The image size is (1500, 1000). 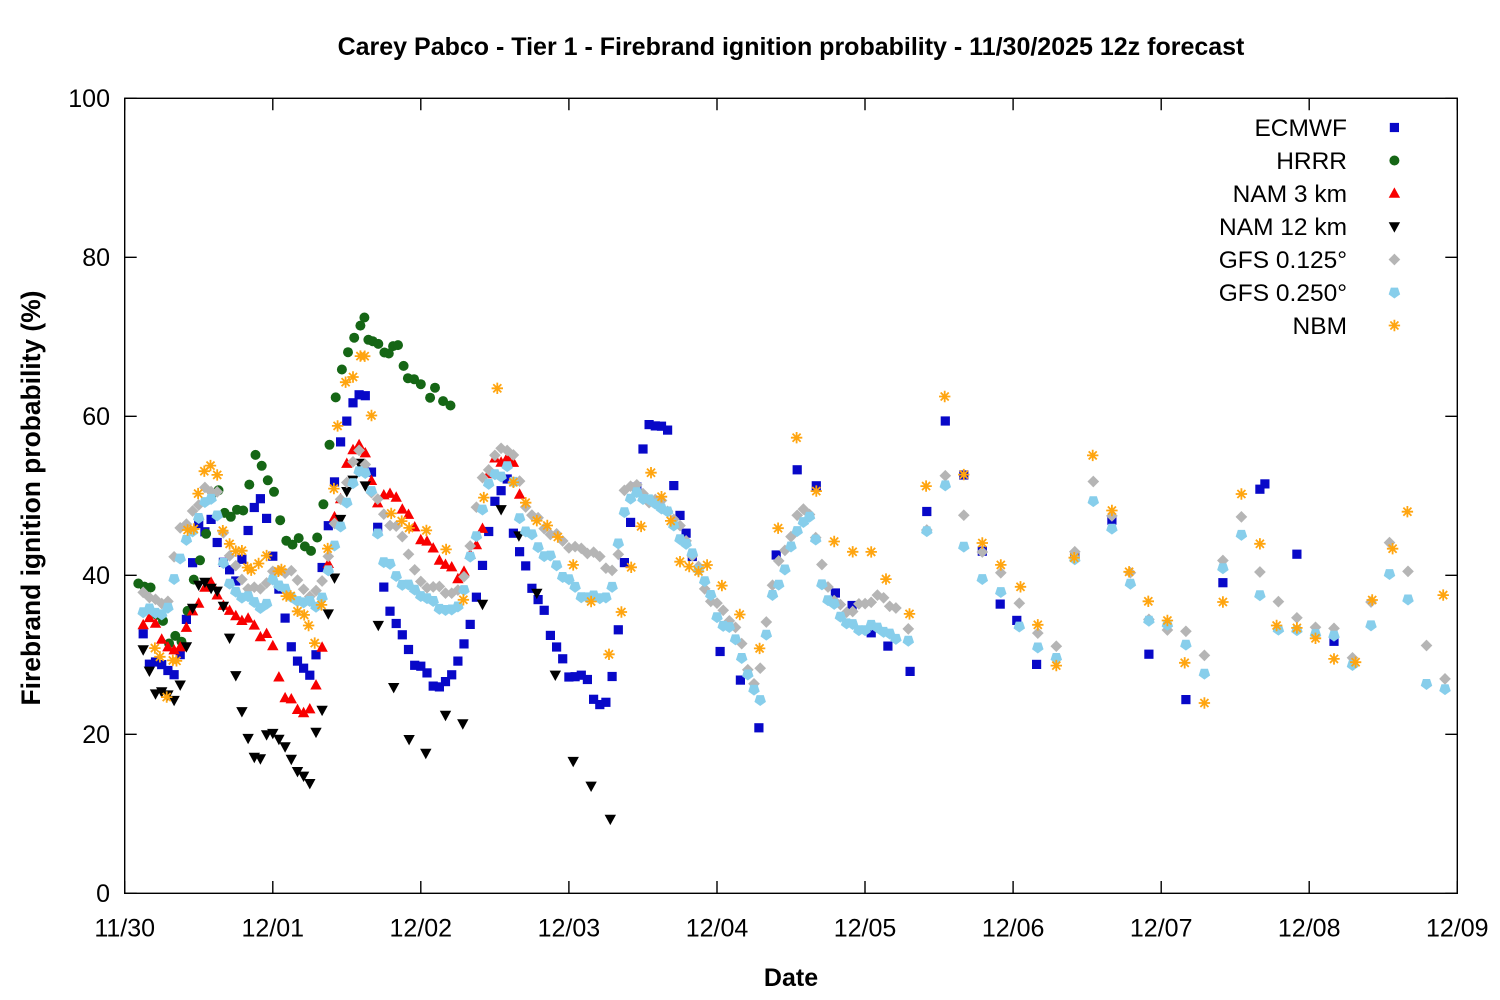 What do you see at coordinates (865, 929) in the screenshot?
I see `svg-text: 12/05` at bounding box center [865, 929].